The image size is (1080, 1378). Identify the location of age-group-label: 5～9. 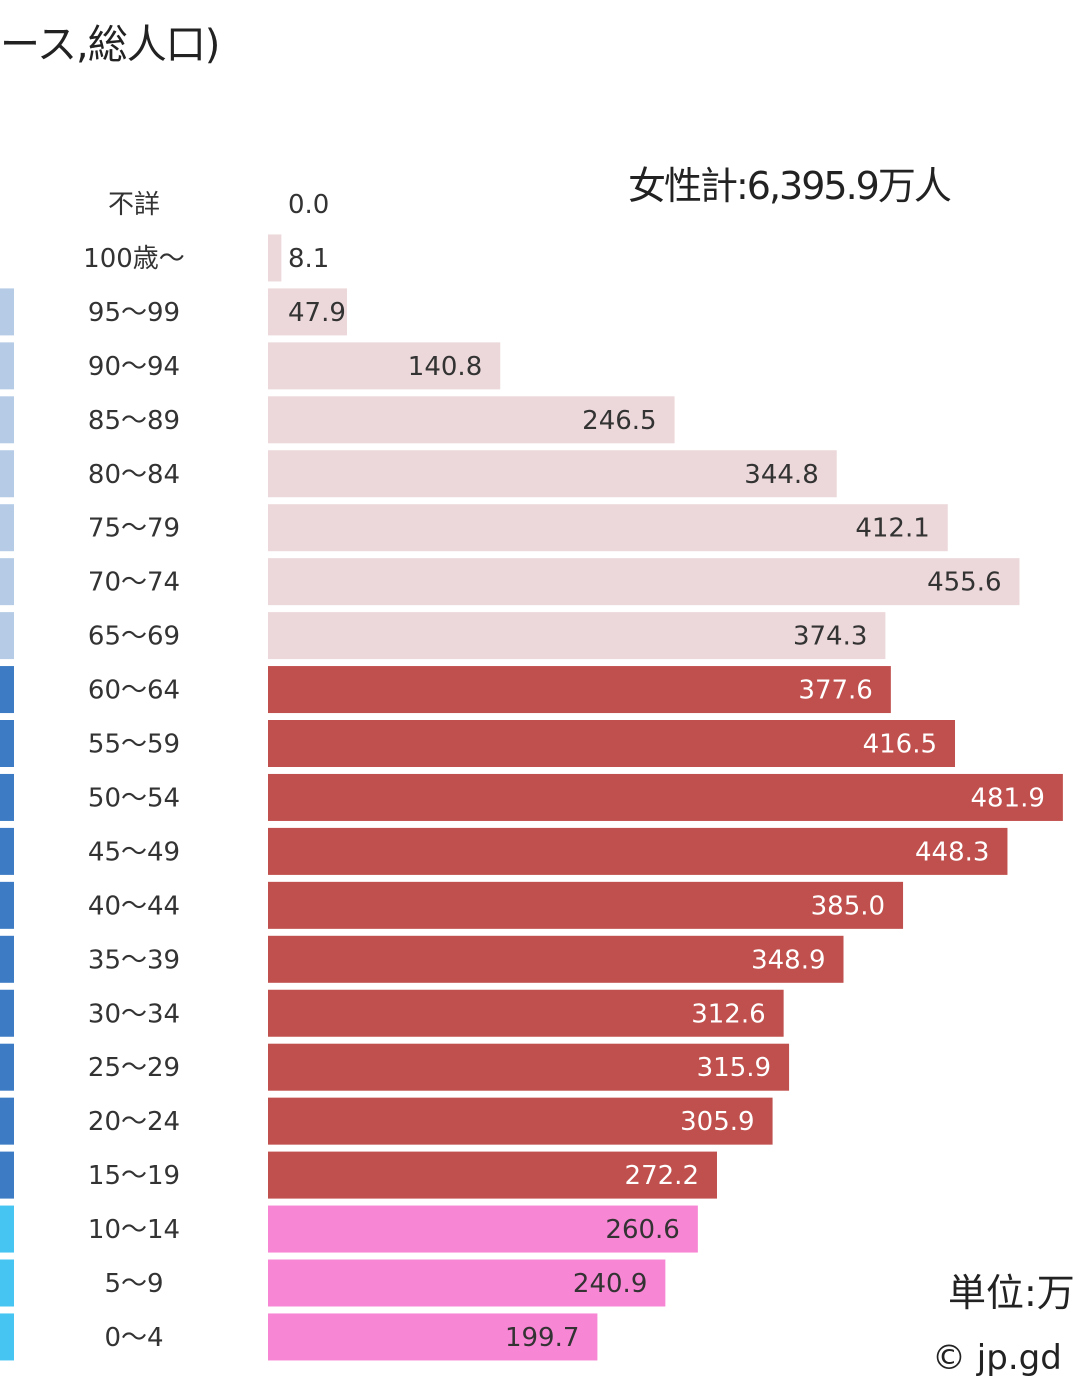
(133, 1284).